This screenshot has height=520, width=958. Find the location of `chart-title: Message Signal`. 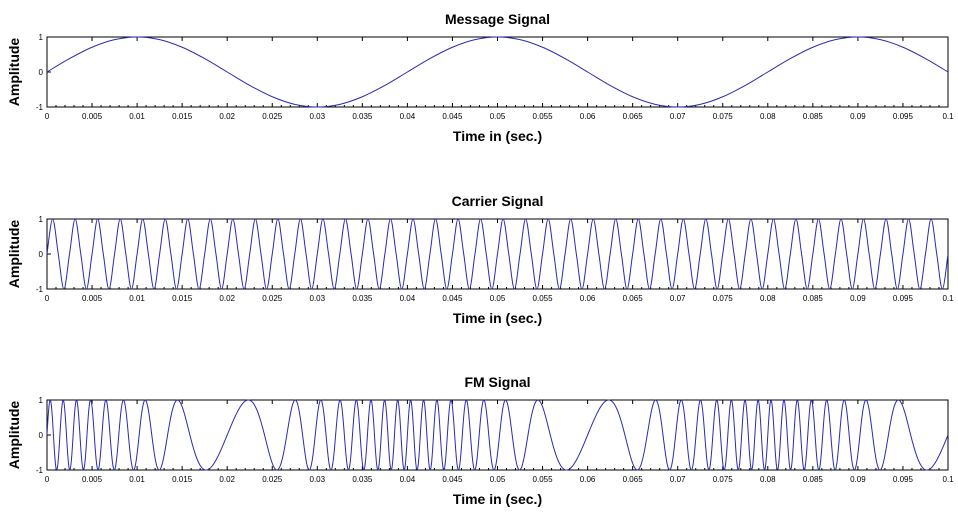

chart-title: Message Signal is located at coordinates (497, 19).